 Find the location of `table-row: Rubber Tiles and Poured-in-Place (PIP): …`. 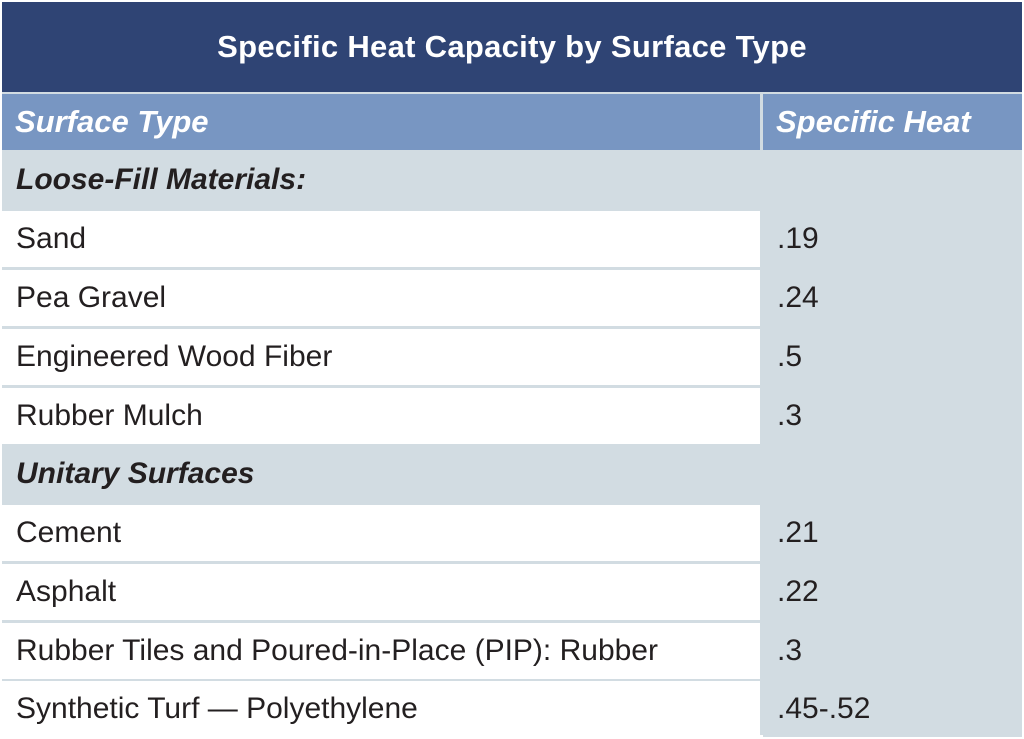

table-row: Rubber Tiles and Poured-in-Place (PIP): … is located at coordinates (512, 651).